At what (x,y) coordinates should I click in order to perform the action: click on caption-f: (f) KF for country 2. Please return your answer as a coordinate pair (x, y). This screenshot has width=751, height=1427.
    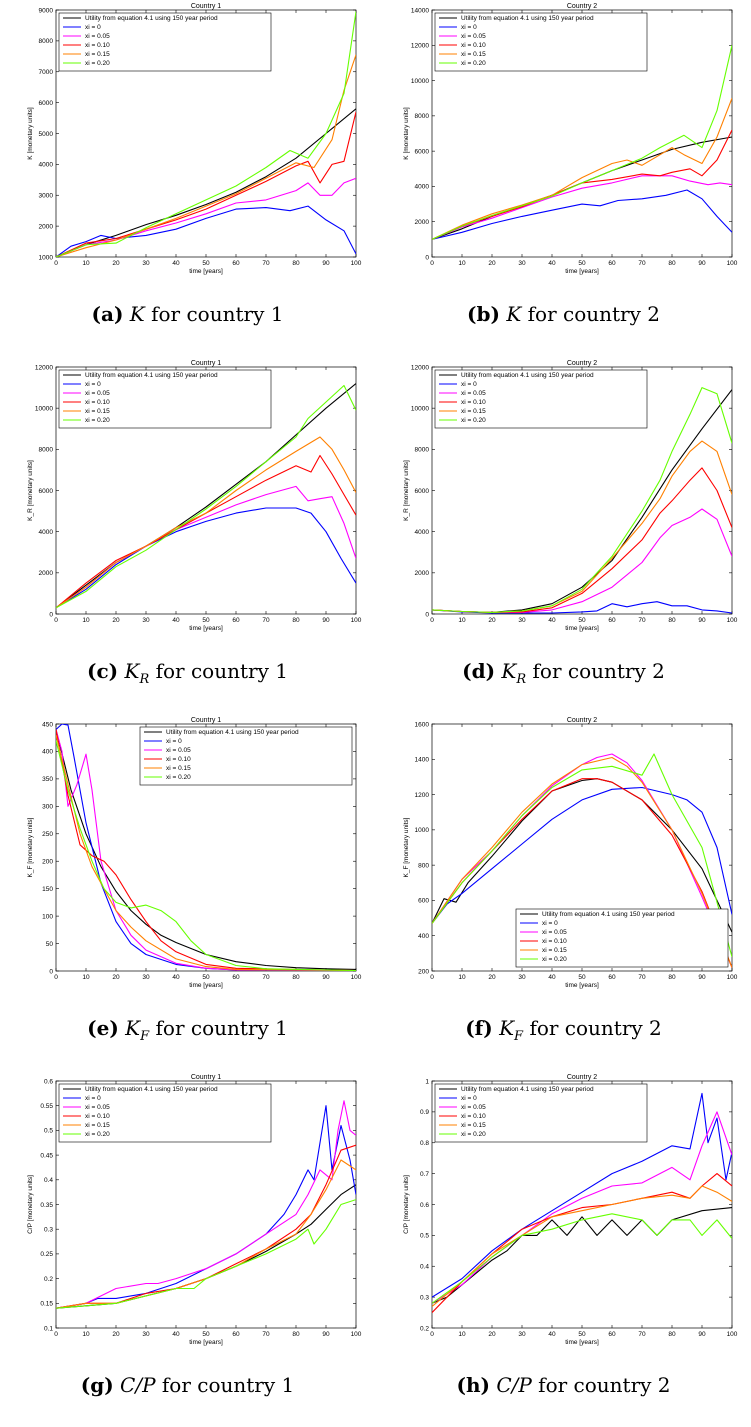
    Looking at the image, I should click on (563, 1030).